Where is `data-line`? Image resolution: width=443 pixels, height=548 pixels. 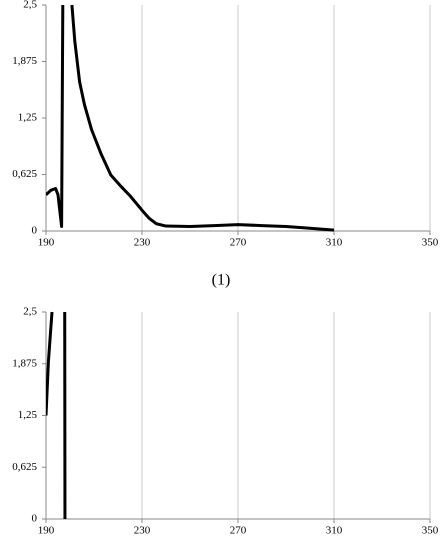 data-line is located at coordinates (56, 415).